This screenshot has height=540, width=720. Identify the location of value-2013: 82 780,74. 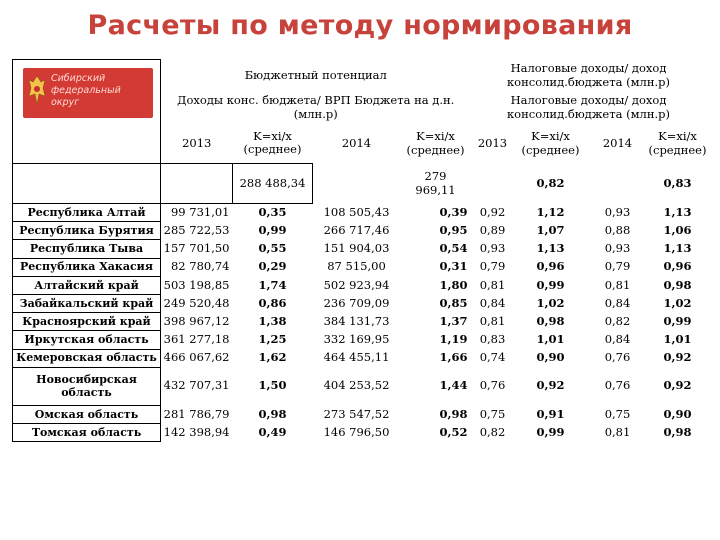
(200, 266).